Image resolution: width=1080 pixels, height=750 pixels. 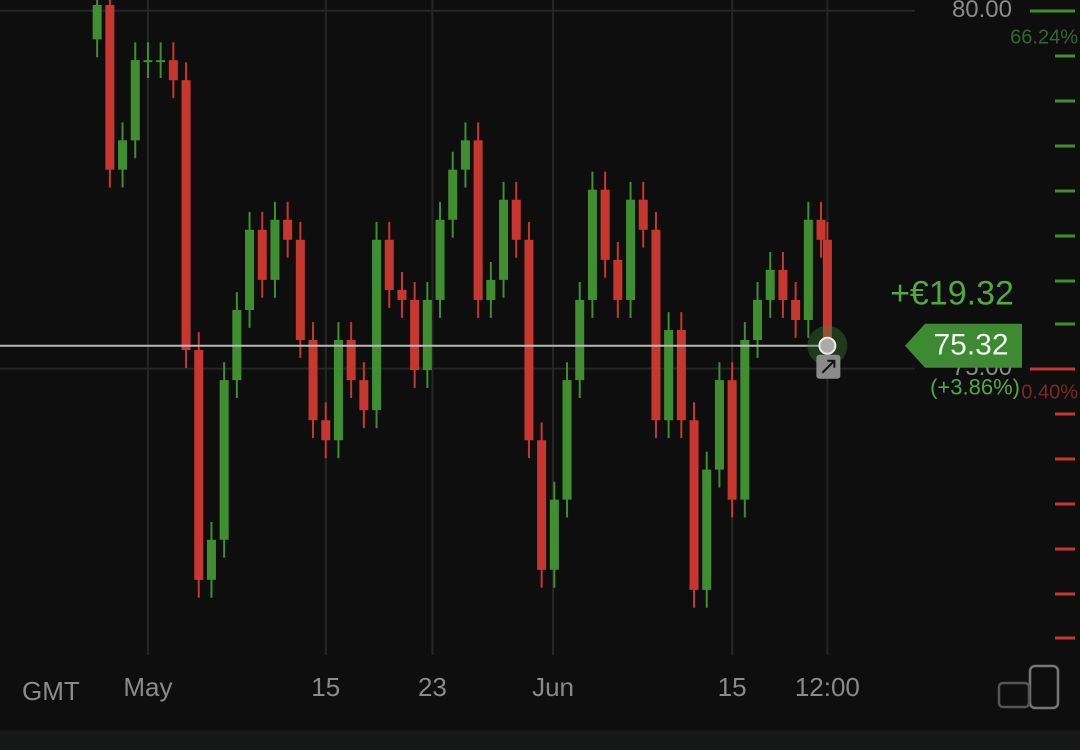 I want to click on x-tick-label: Jun, so click(x=553, y=687).